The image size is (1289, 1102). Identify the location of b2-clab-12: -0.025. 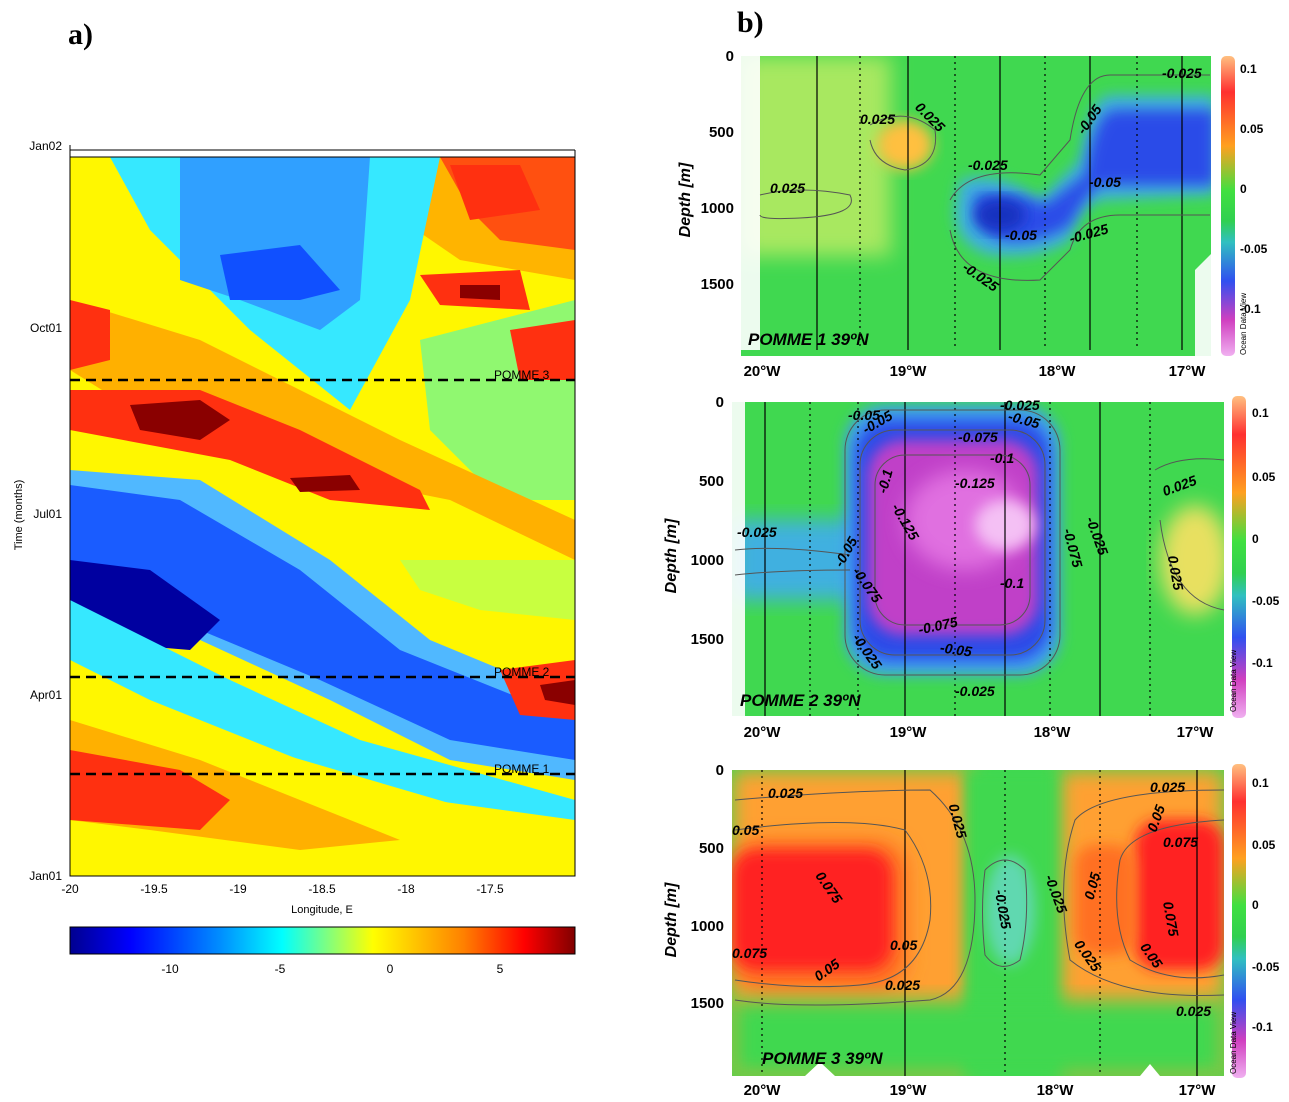
(757, 532).